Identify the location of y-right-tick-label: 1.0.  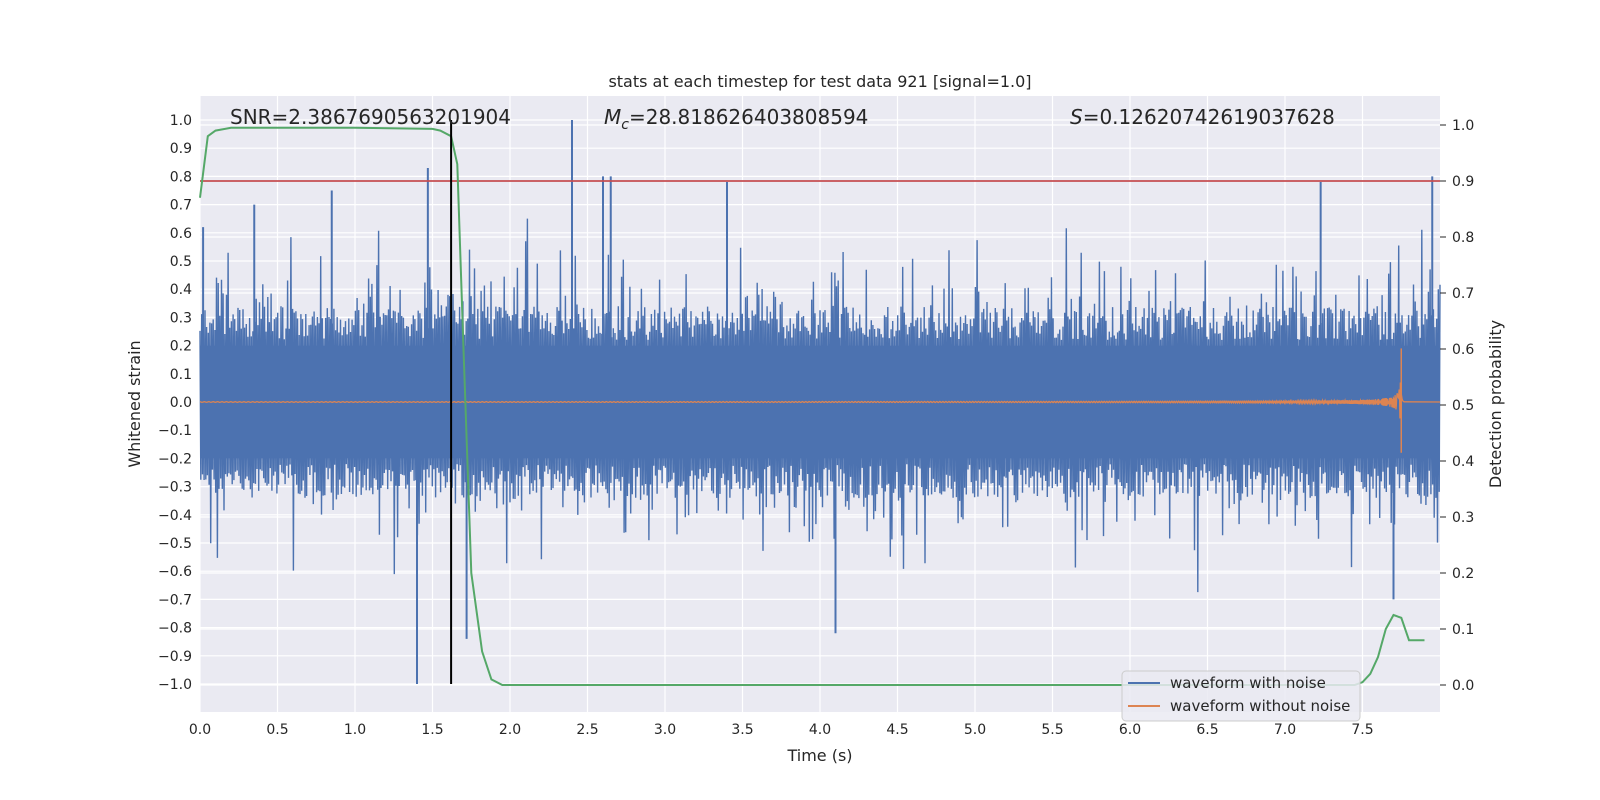
(1463, 126).